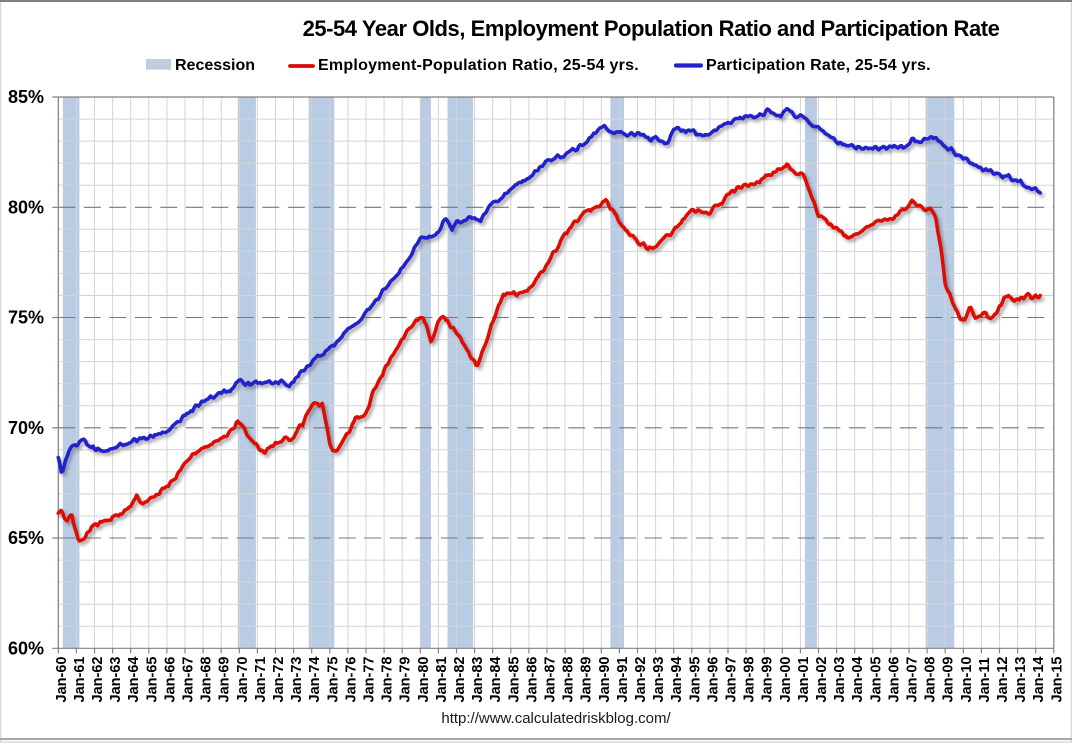 The width and height of the screenshot is (1072, 748). What do you see at coordinates (406, 680) in the screenshot?
I see `svg-text: Jan-79` at bounding box center [406, 680].